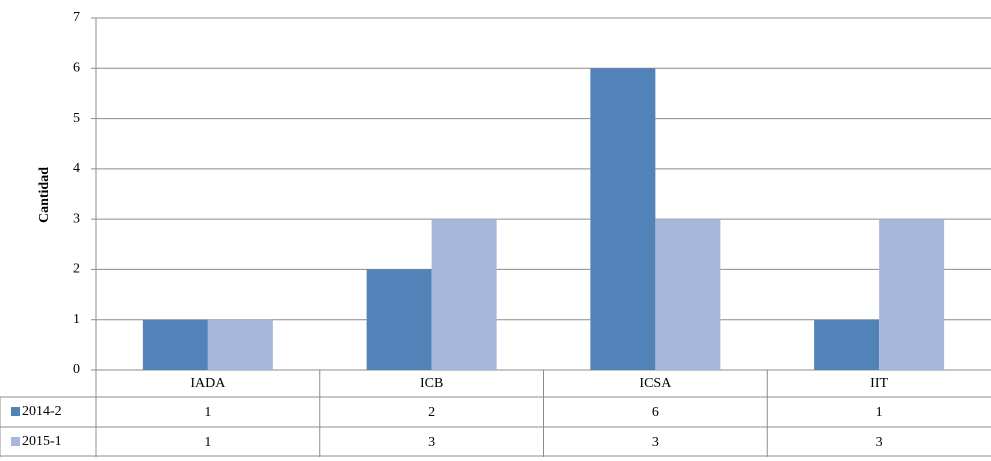  Describe the element at coordinates (879, 383) in the screenshot. I see `x-tick-label: IIT` at that location.